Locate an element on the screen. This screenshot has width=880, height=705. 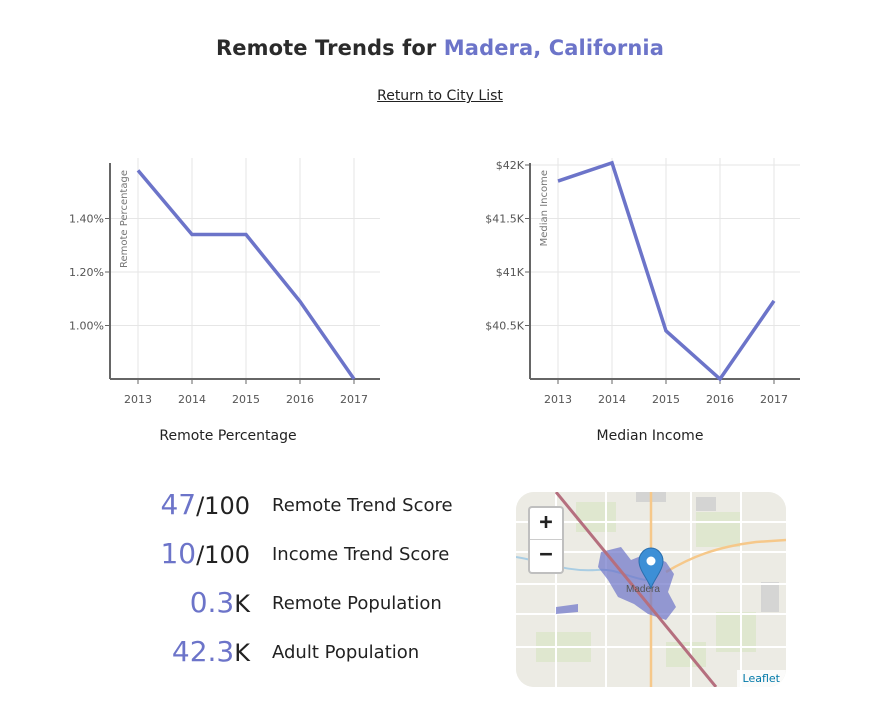
zoom-control: + − is located at coordinates (546, 540).